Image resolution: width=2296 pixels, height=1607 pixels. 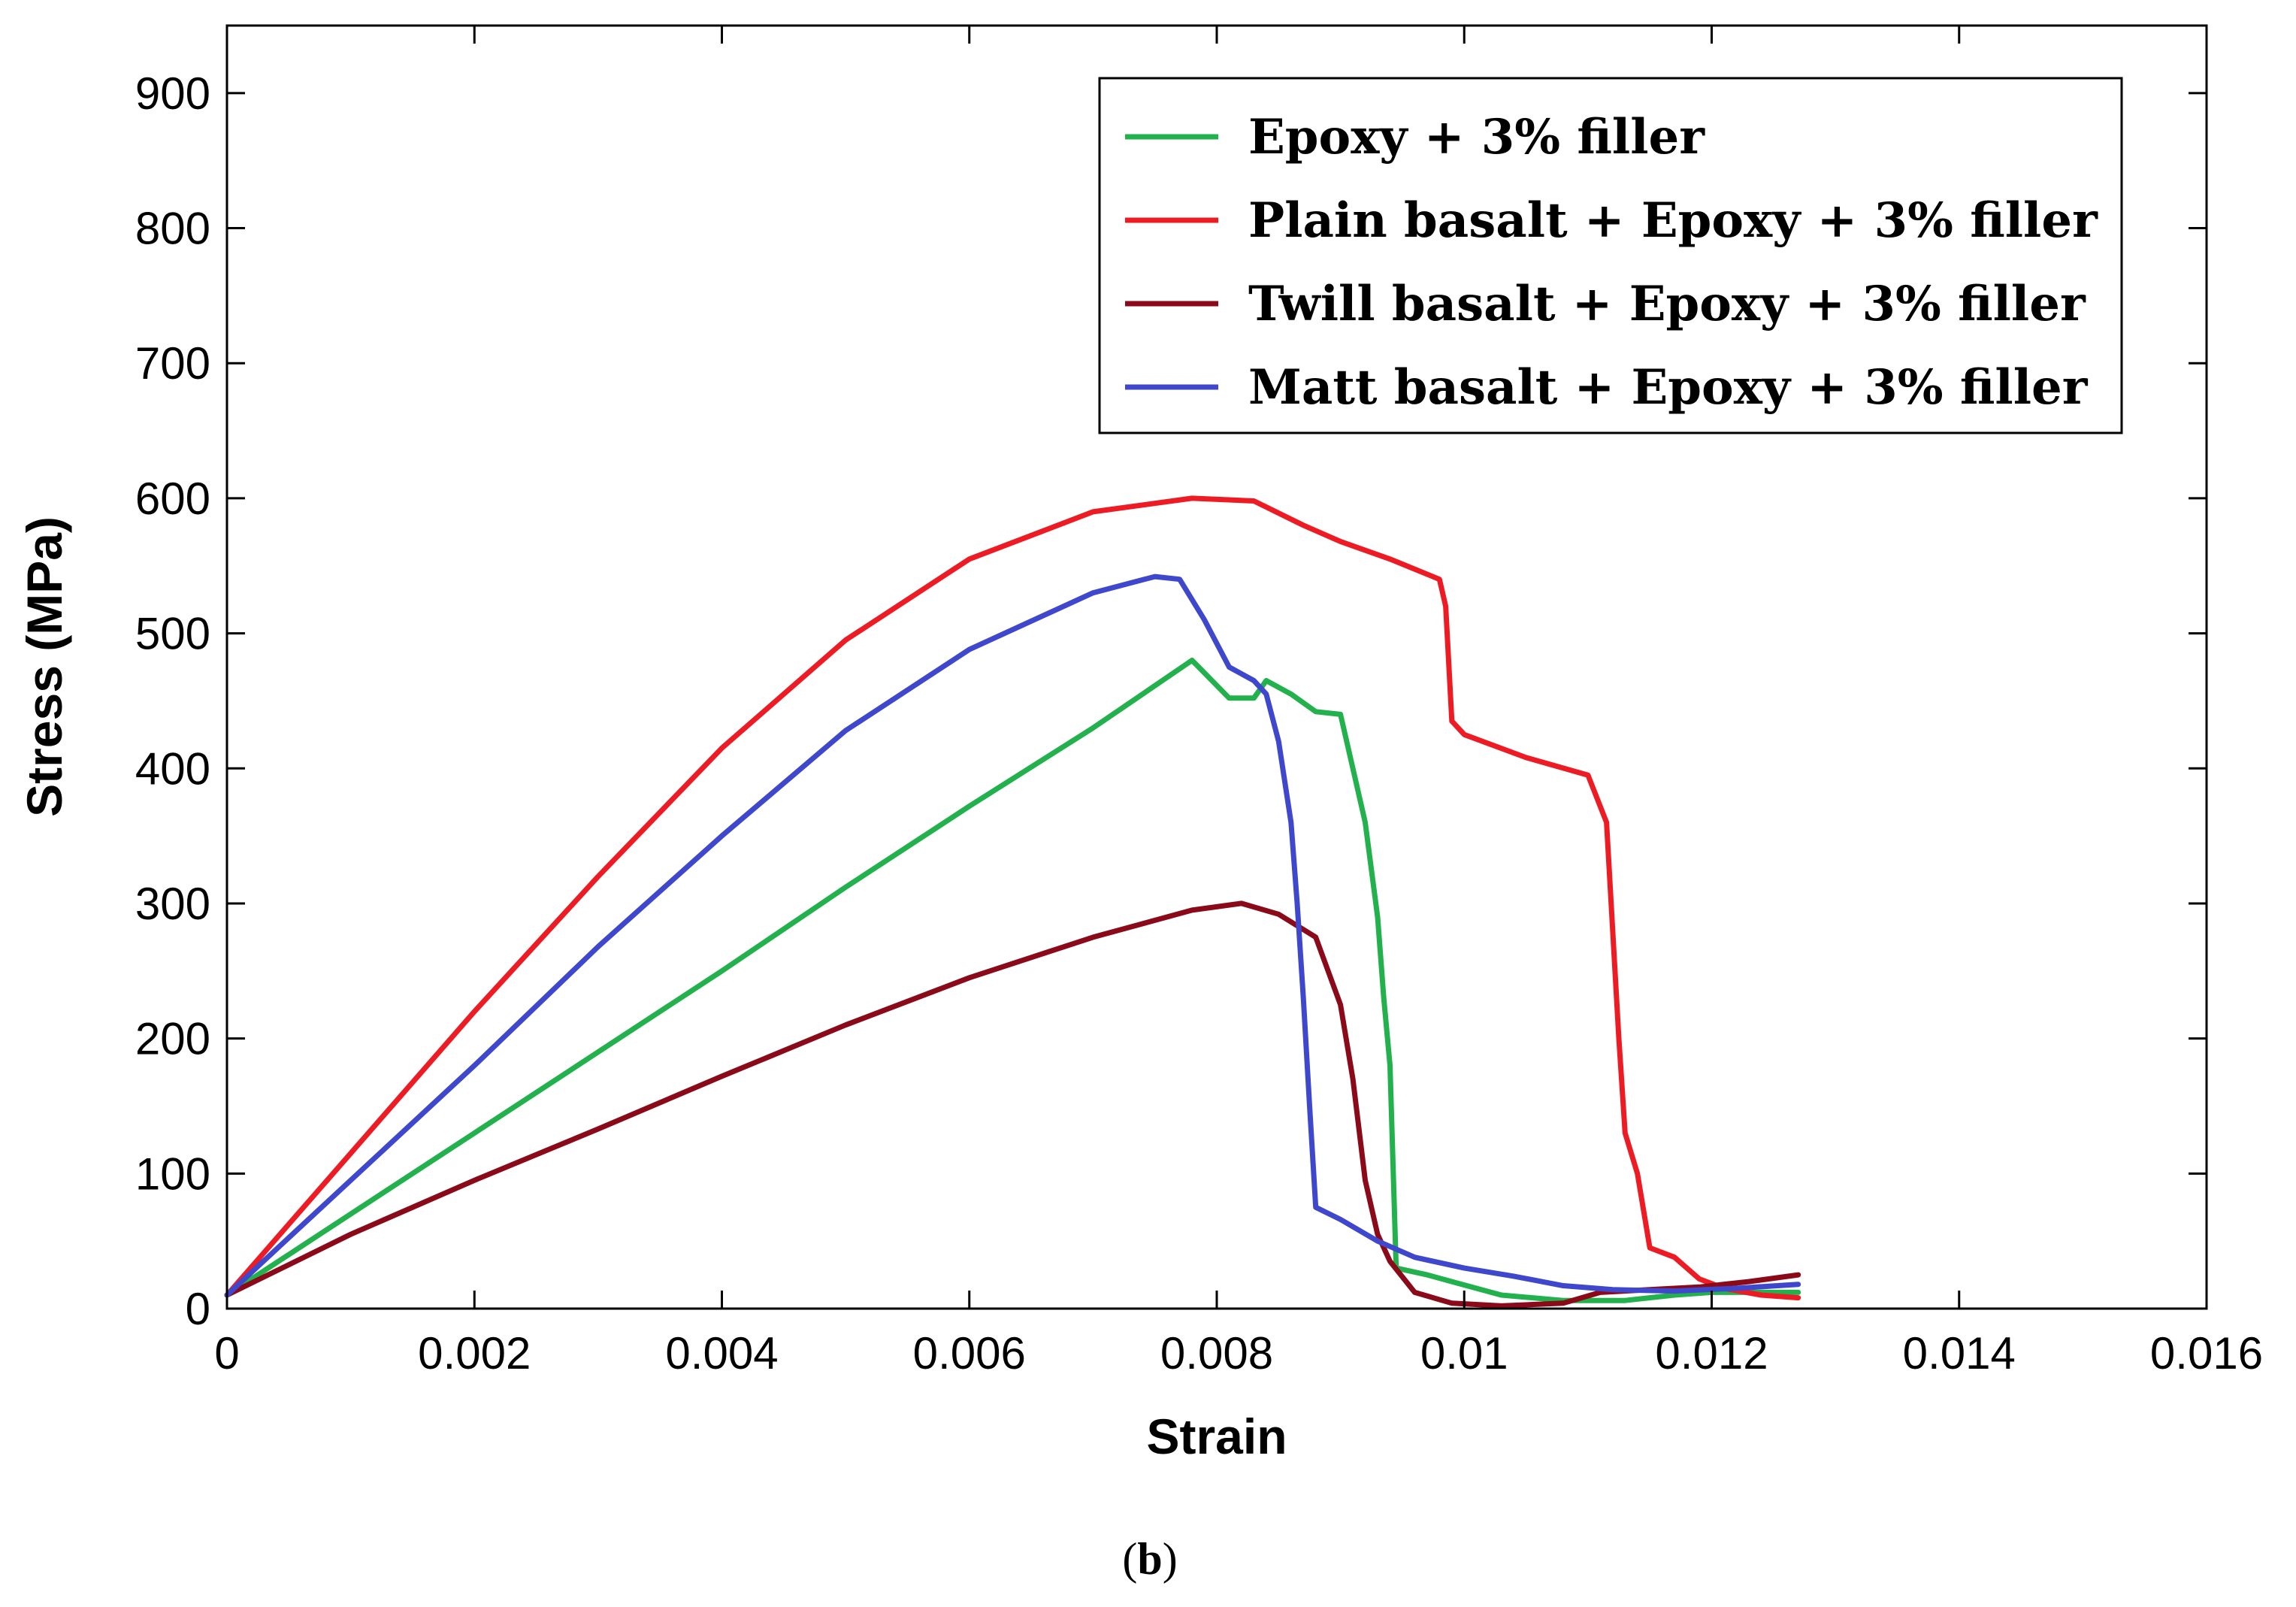 What do you see at coordinates (1668, 387) in the screenshot?
I see `legend-label-4: Matt basalt + Epoxy + 3% filler` at bounding box center [1668, 387].